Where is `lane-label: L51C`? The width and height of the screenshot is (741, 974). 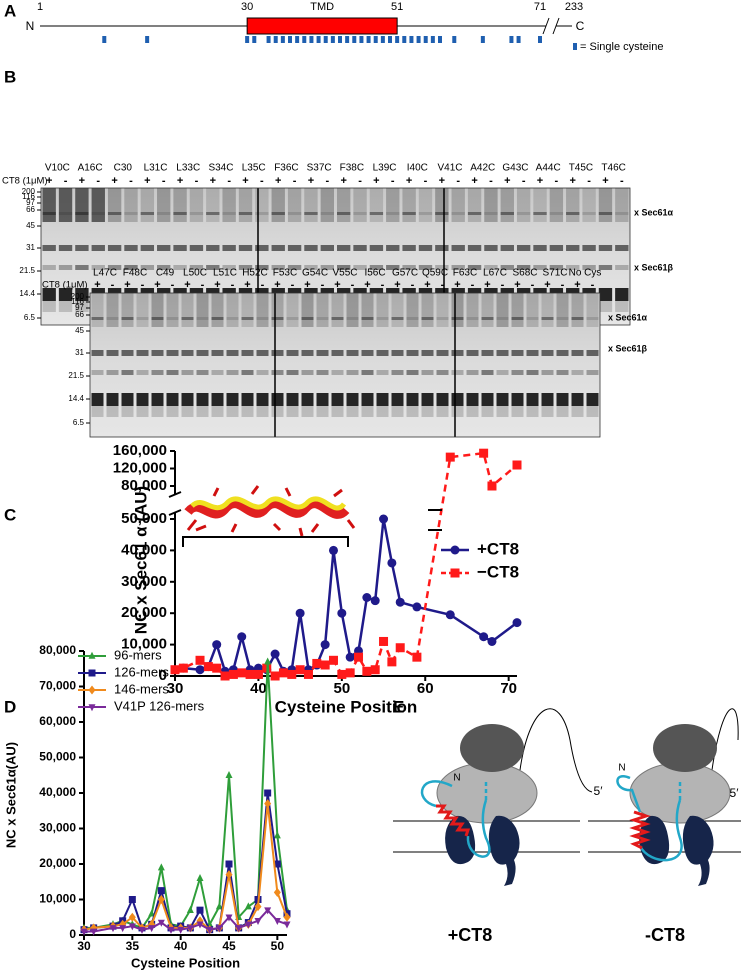 lane-label: L51C is located at coordinates (225, 273).